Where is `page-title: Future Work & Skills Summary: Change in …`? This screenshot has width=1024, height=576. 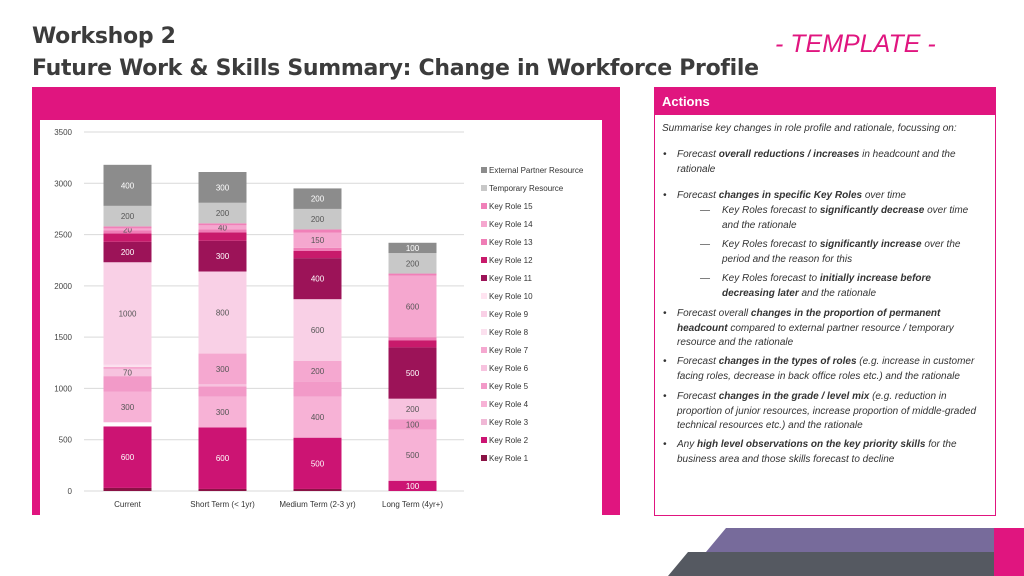 page-title: Future Work & Skills Summary: Change in … is located at coordinates (395, 68).